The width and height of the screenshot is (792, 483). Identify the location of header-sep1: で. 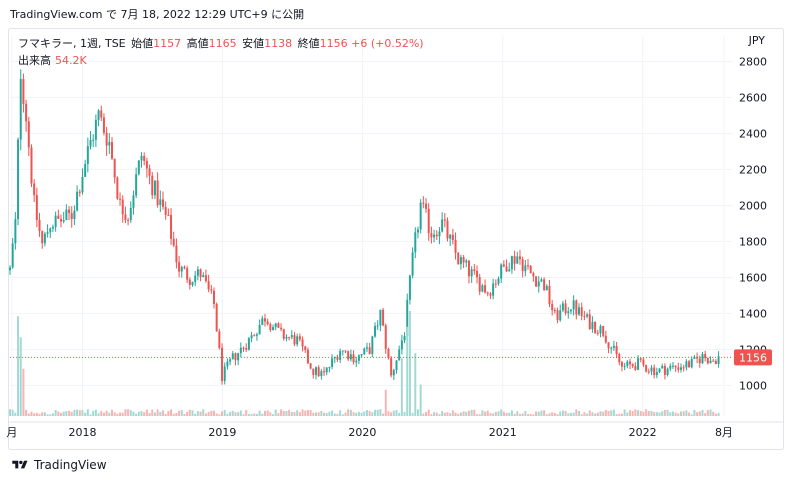
(111, 14).